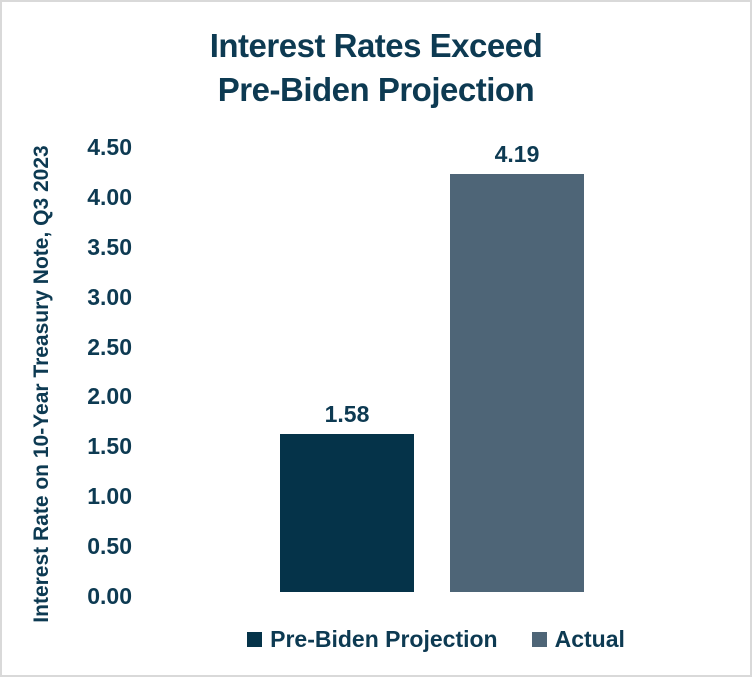 The width and height of the screenshot is (752, 677). Describe the element at coordinates (376, 89) in the screenshot. I see `chart-title-line2: Pre-Biden Projection` at that location.